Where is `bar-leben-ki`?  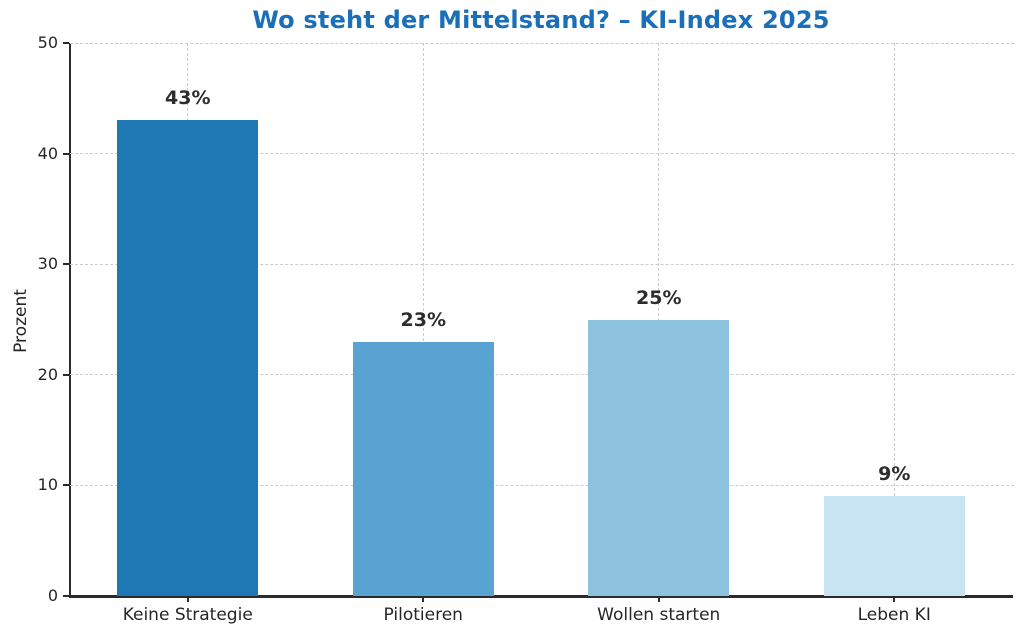 bar-leben-ki is located at coordinates (894, 546).